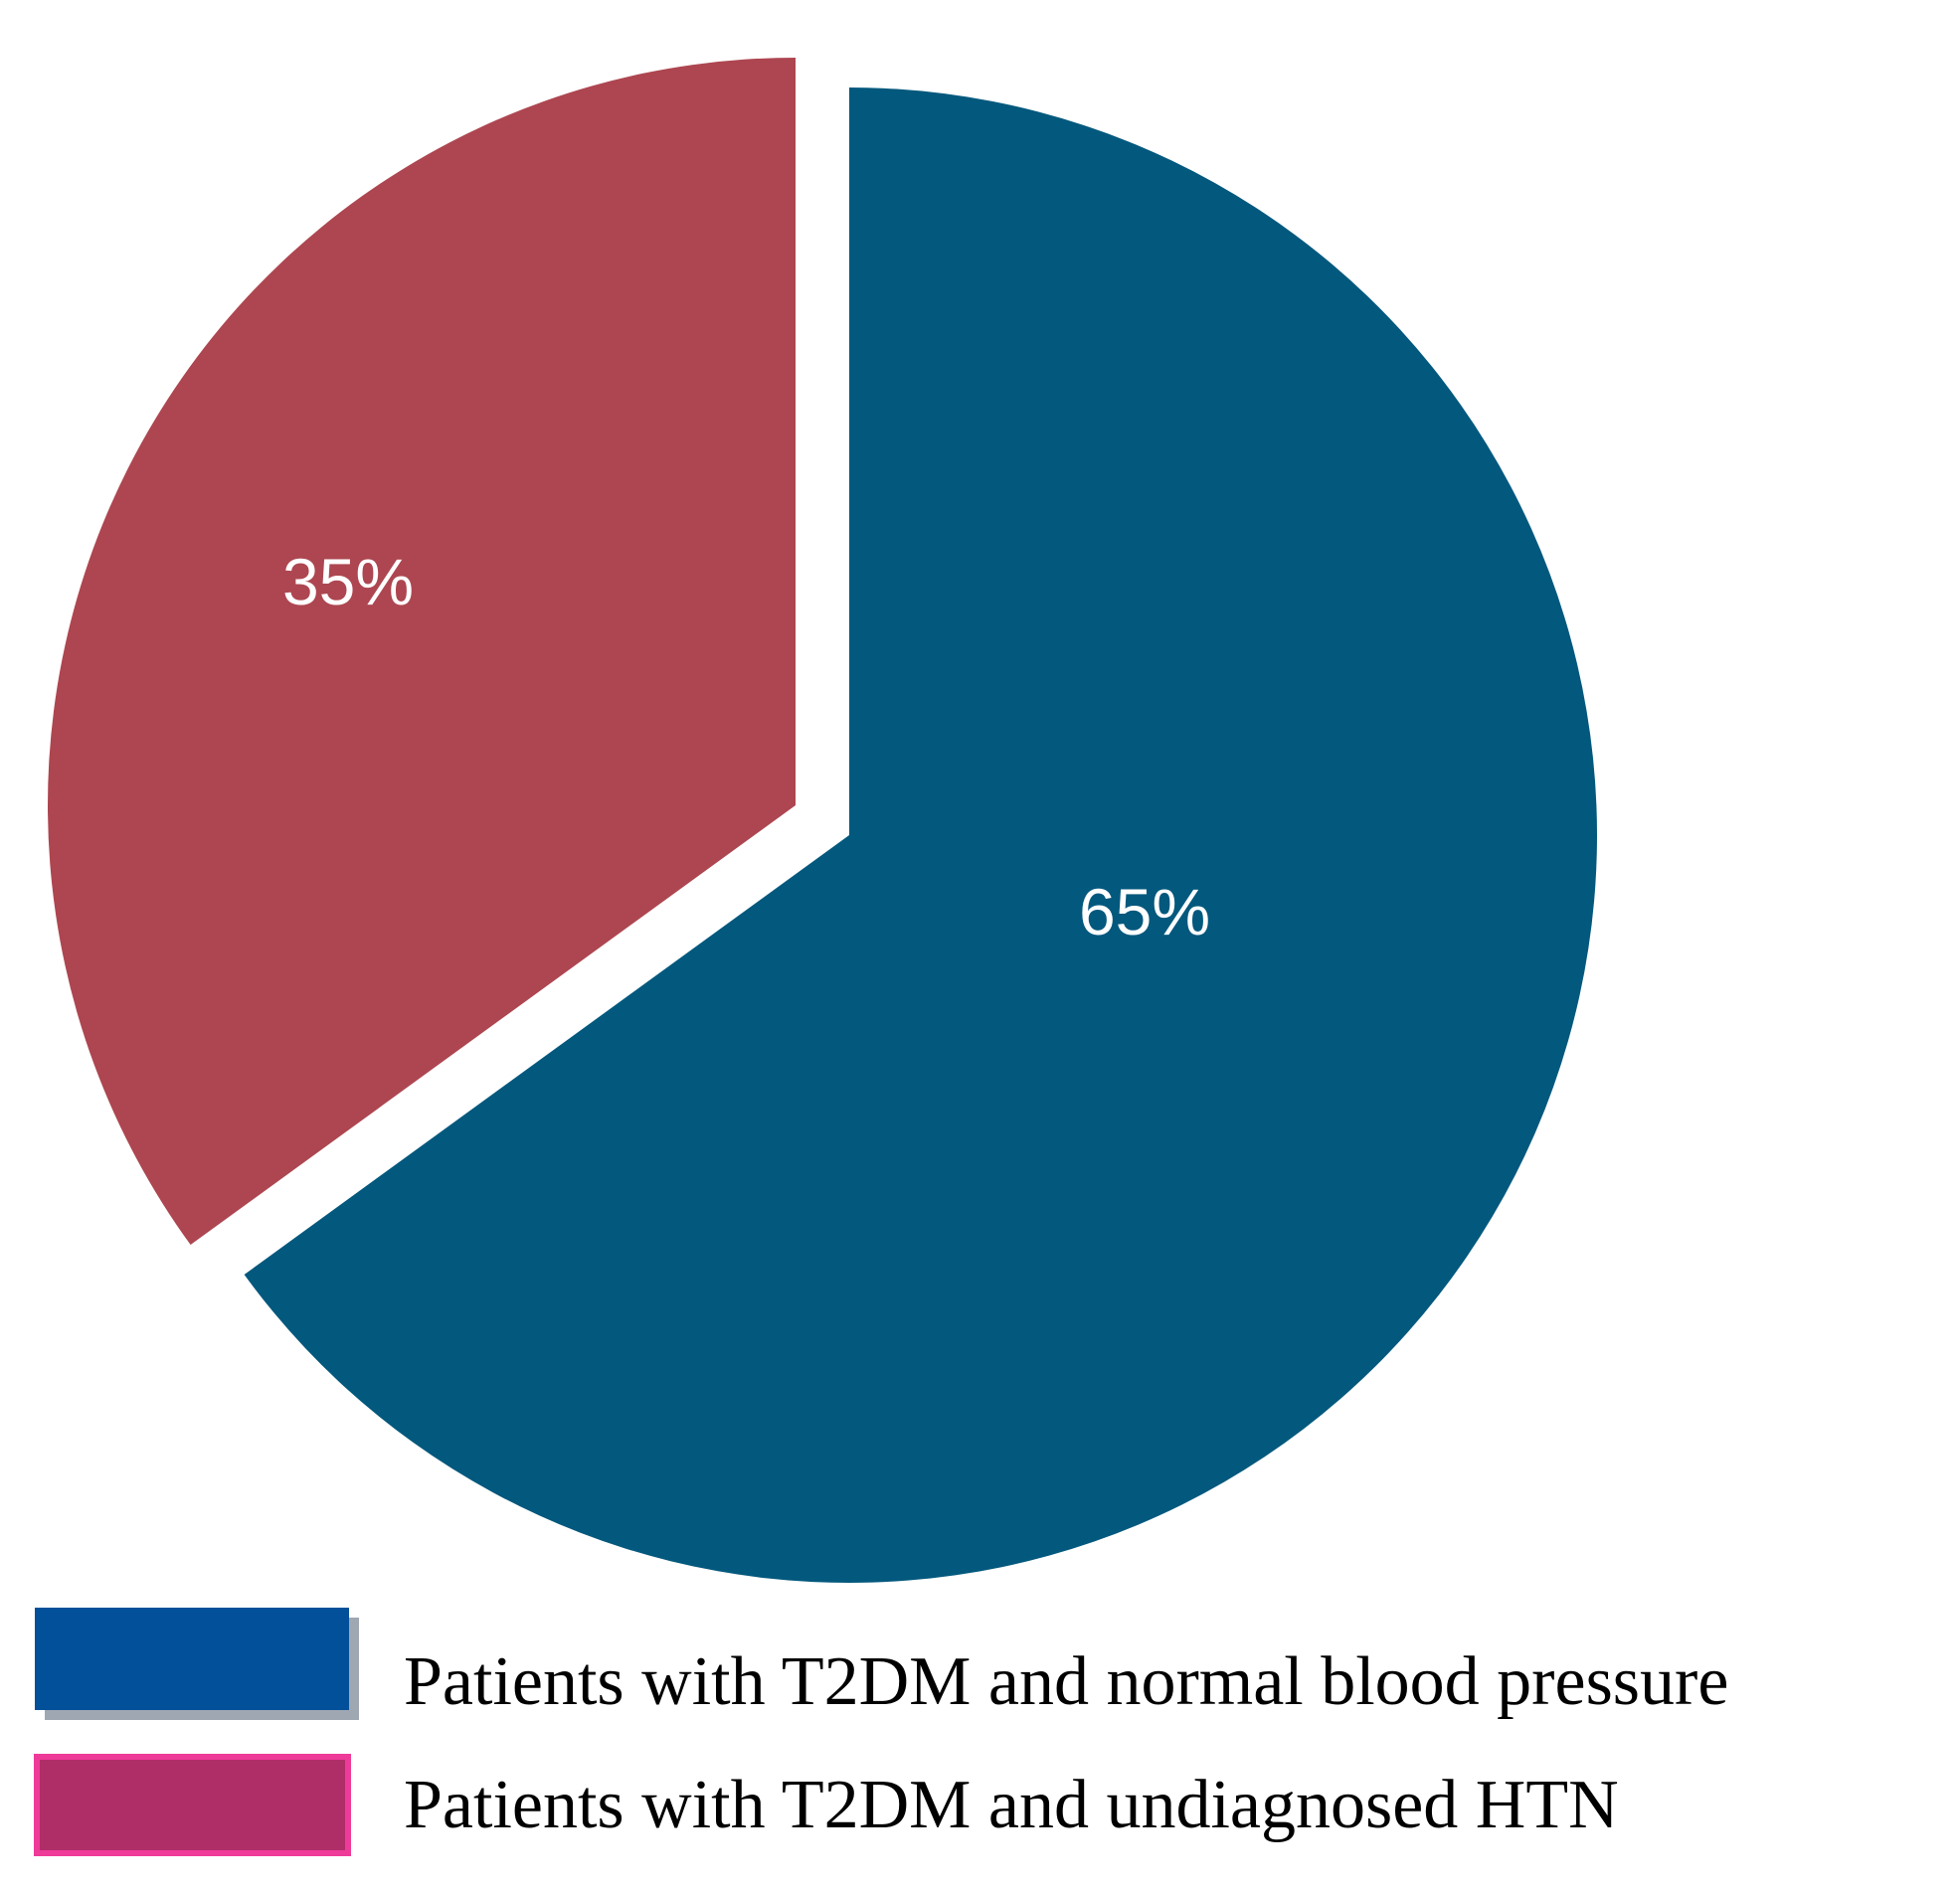 The height and width of the screenshot is (1891, 1960). I want to click on legend-label-undiagnosed-htn: Patients with T2DM and undiagnosed HTN, so click(1011, 1805).